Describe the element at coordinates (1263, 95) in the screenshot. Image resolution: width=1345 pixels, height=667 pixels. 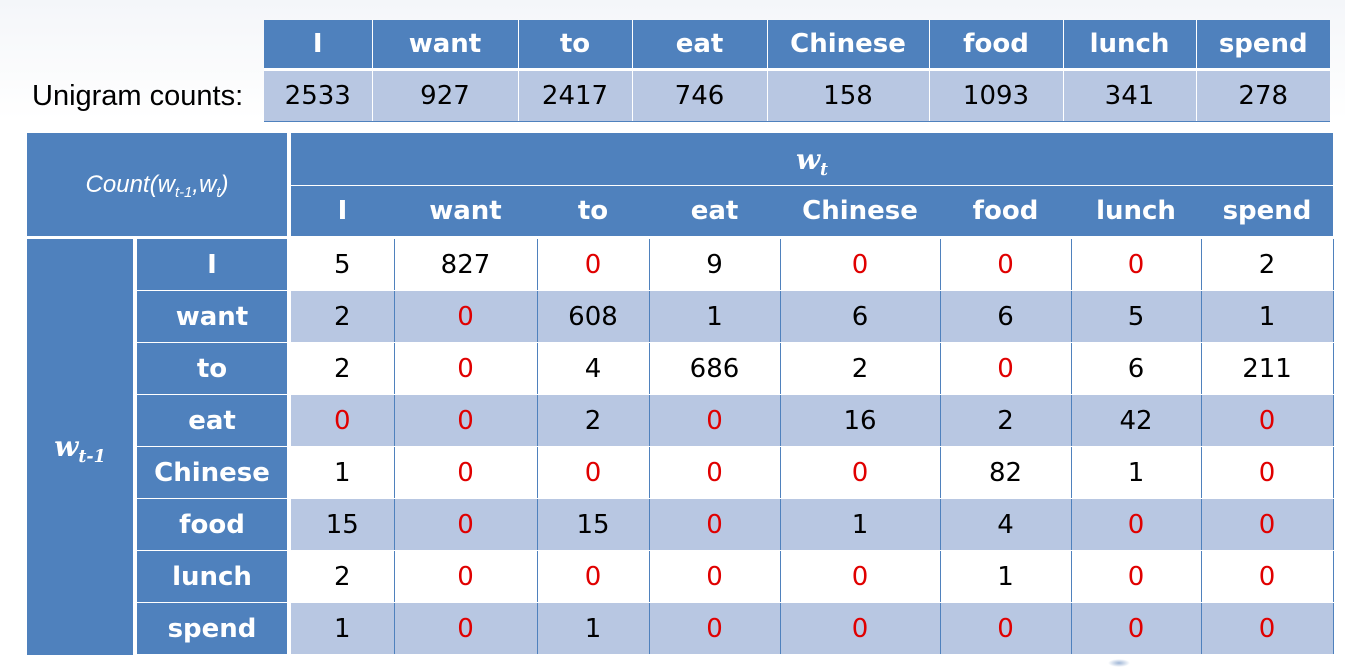
I see `unigram-count: 278` at that location.